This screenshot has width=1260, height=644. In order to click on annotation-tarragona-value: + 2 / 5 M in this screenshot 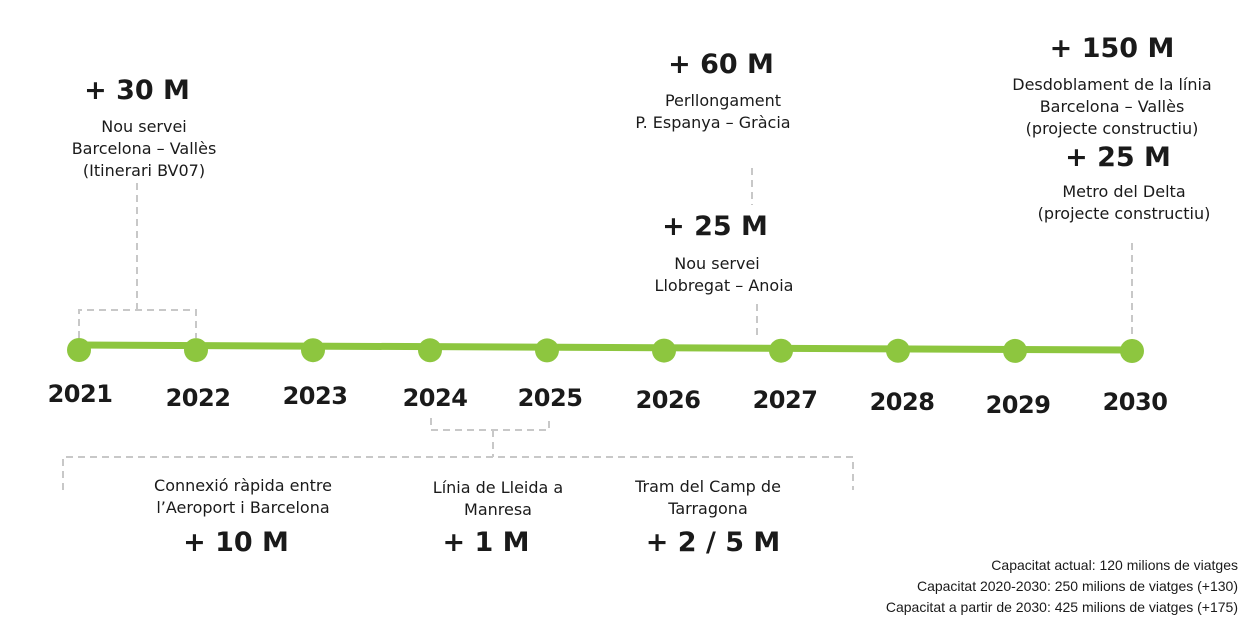, I will do `click(713, 542)`.